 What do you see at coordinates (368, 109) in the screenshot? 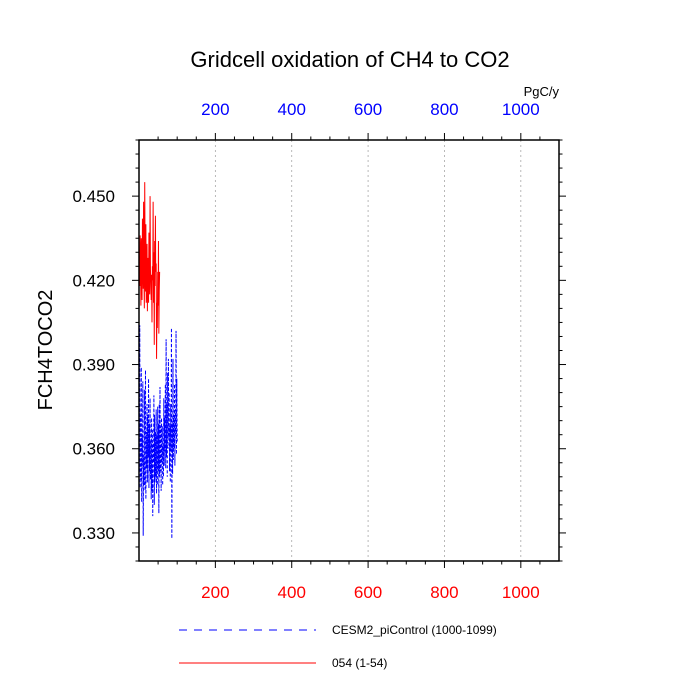
I see `x-tick-label-top-2: 600` at bounding box center [368, 109].